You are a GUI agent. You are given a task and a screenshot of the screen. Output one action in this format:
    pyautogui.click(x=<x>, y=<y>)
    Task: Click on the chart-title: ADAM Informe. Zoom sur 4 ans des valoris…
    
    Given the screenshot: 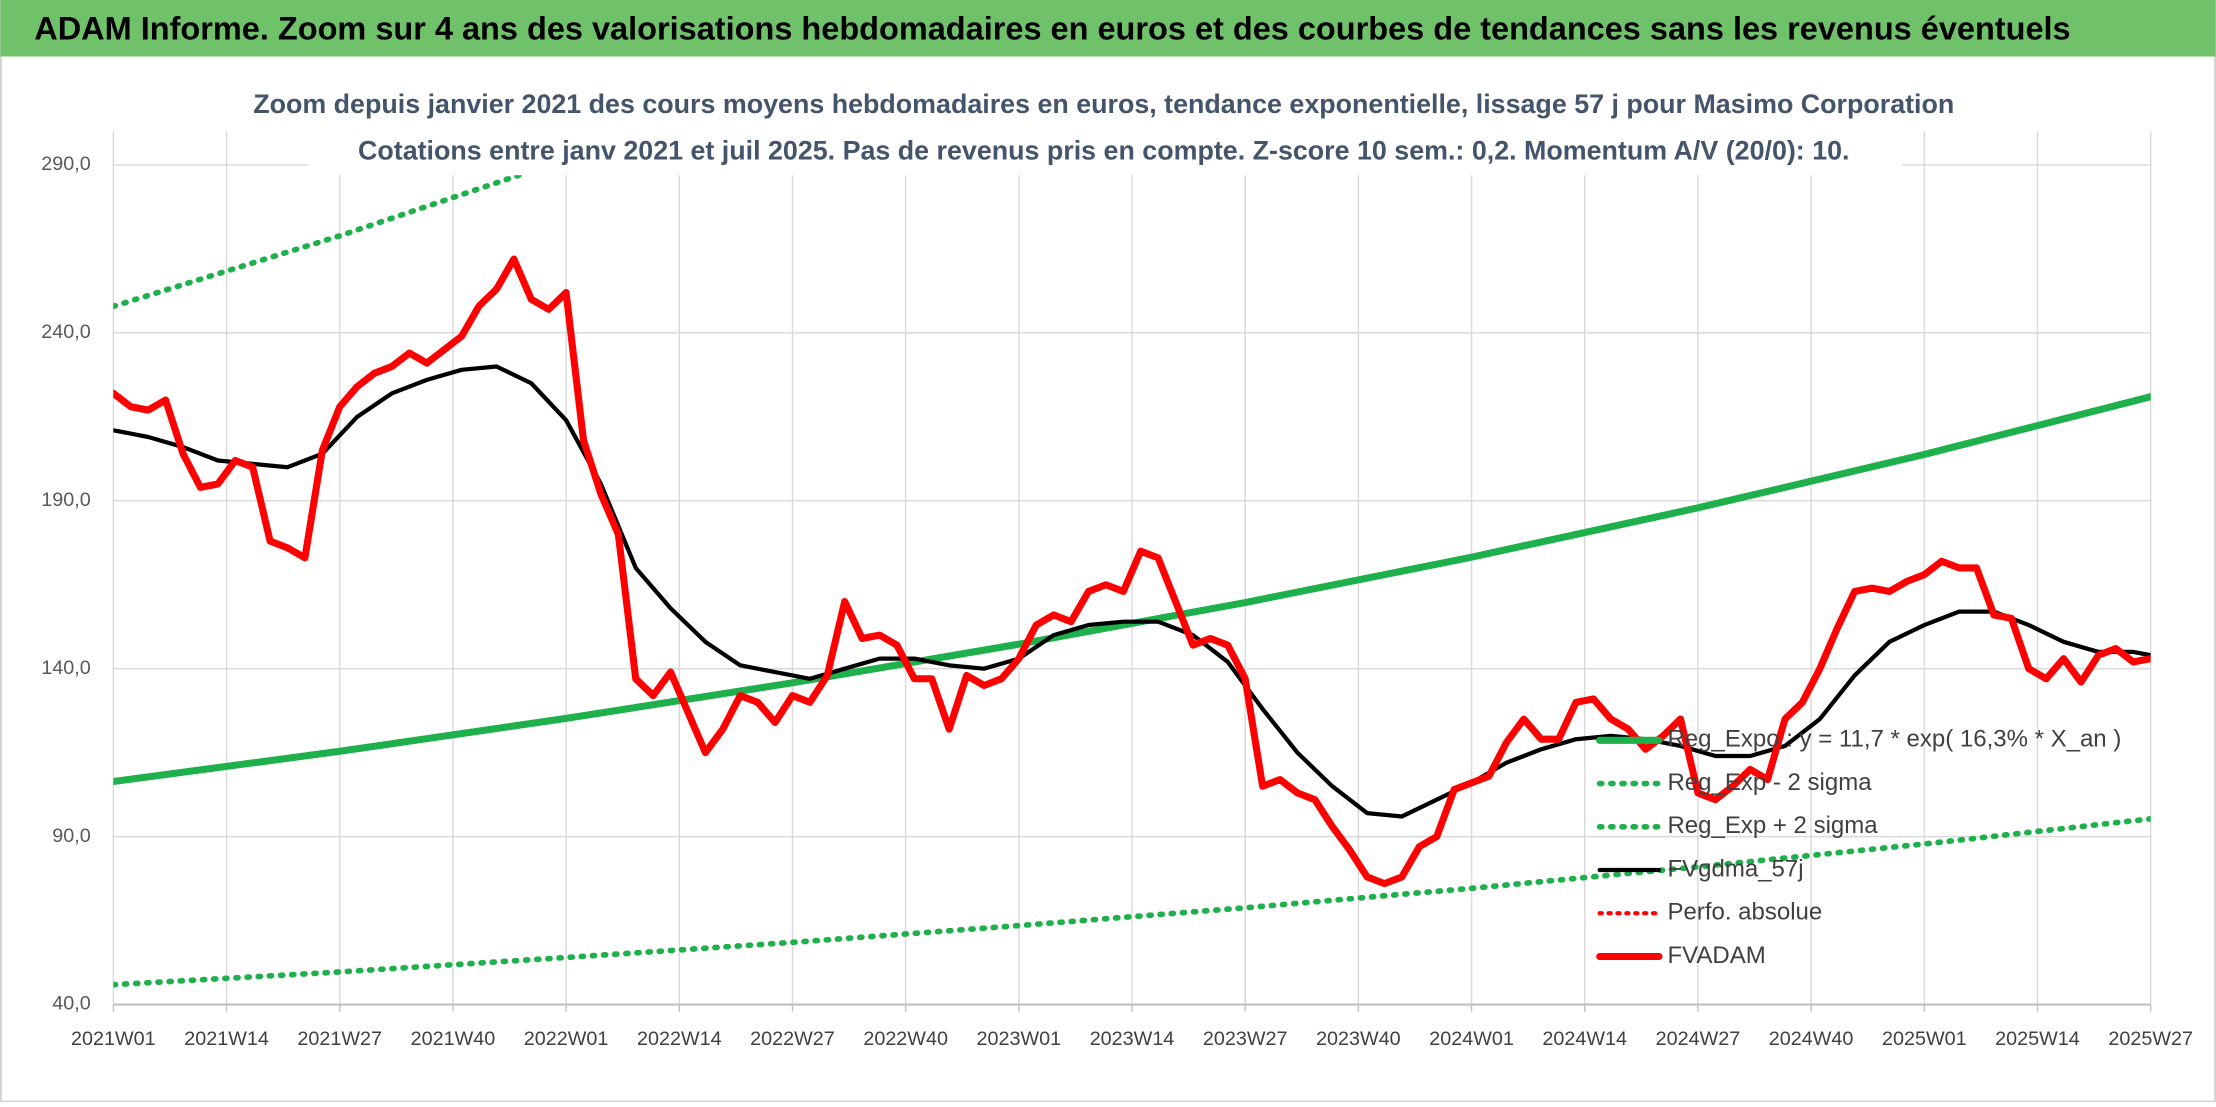 What is the action you would take?
    pyautogui.click(x=1052, y=29)
    